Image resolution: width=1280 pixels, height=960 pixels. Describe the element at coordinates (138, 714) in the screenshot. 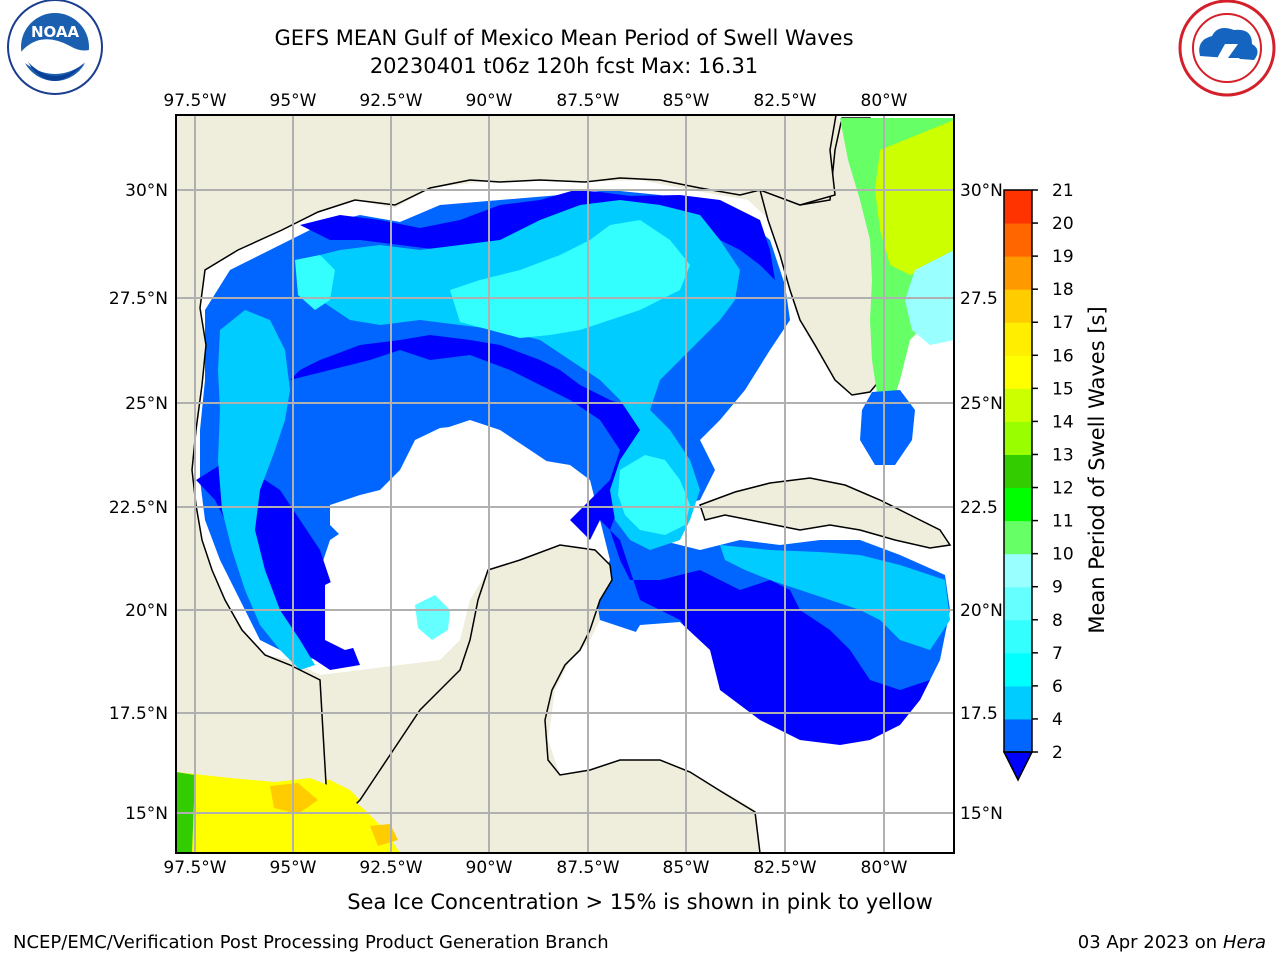

I see `lat-label: 17.5°N` at that location.